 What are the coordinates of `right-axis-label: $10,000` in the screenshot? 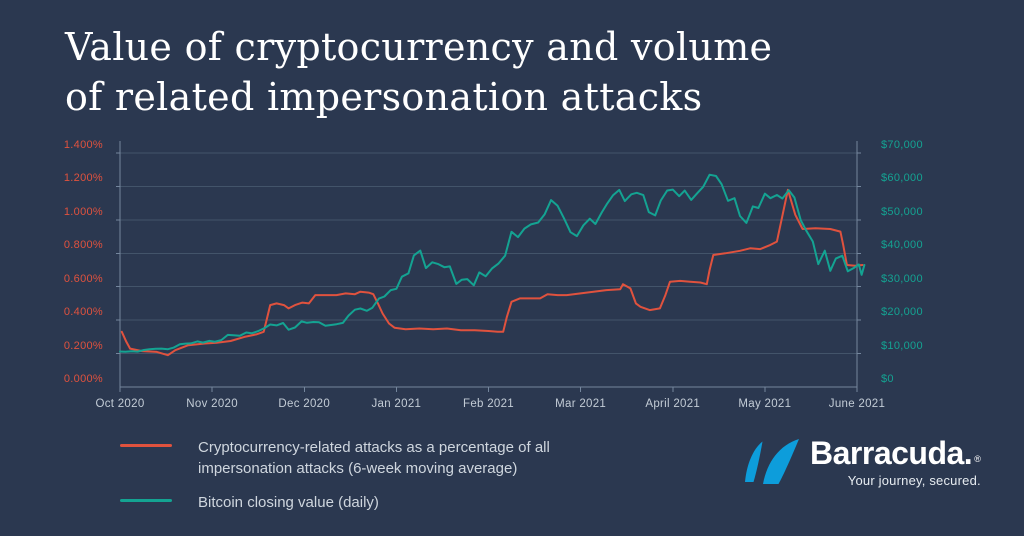 It's located at (902, 345).